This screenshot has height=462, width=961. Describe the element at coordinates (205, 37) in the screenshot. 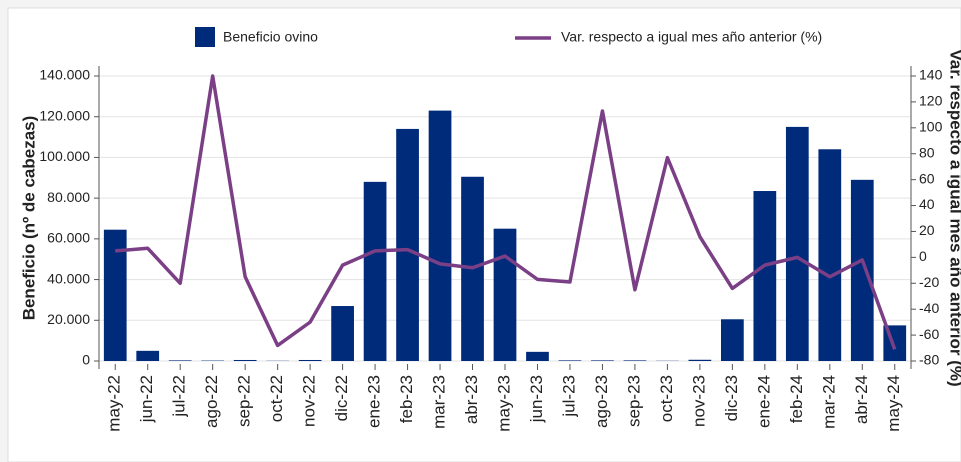

I see `legend-swatch` at that location.